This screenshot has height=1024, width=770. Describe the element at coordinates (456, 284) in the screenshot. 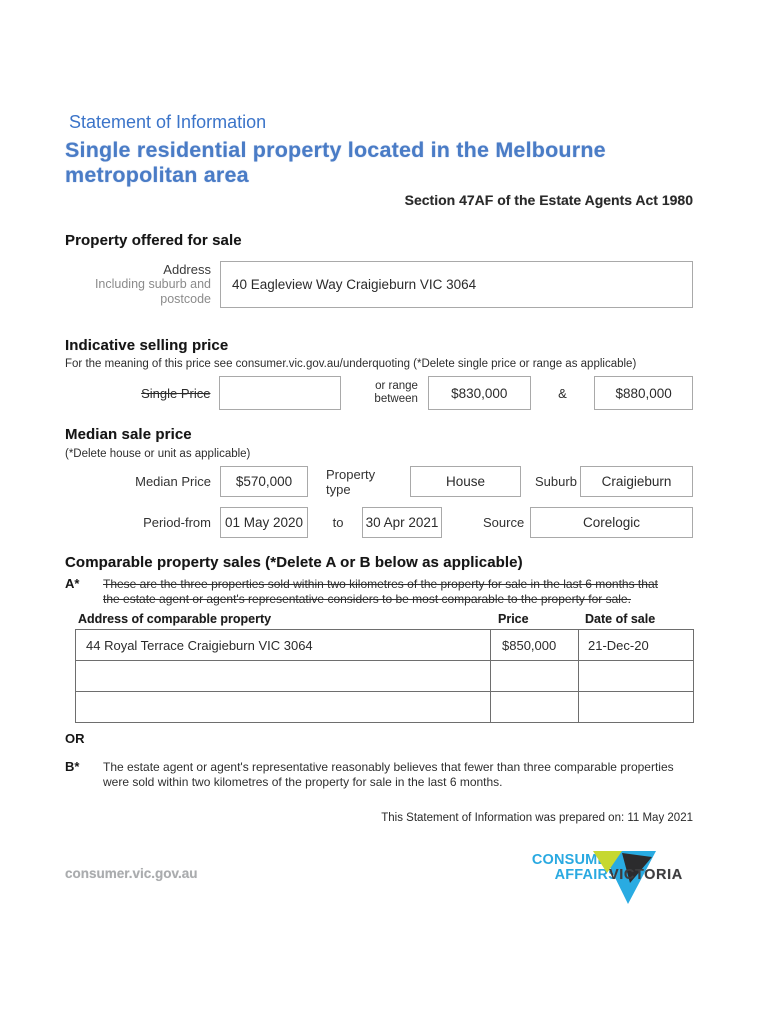

I see `address-field: 40 Eagleview Way Craigieburn VIC 3064` at that location.